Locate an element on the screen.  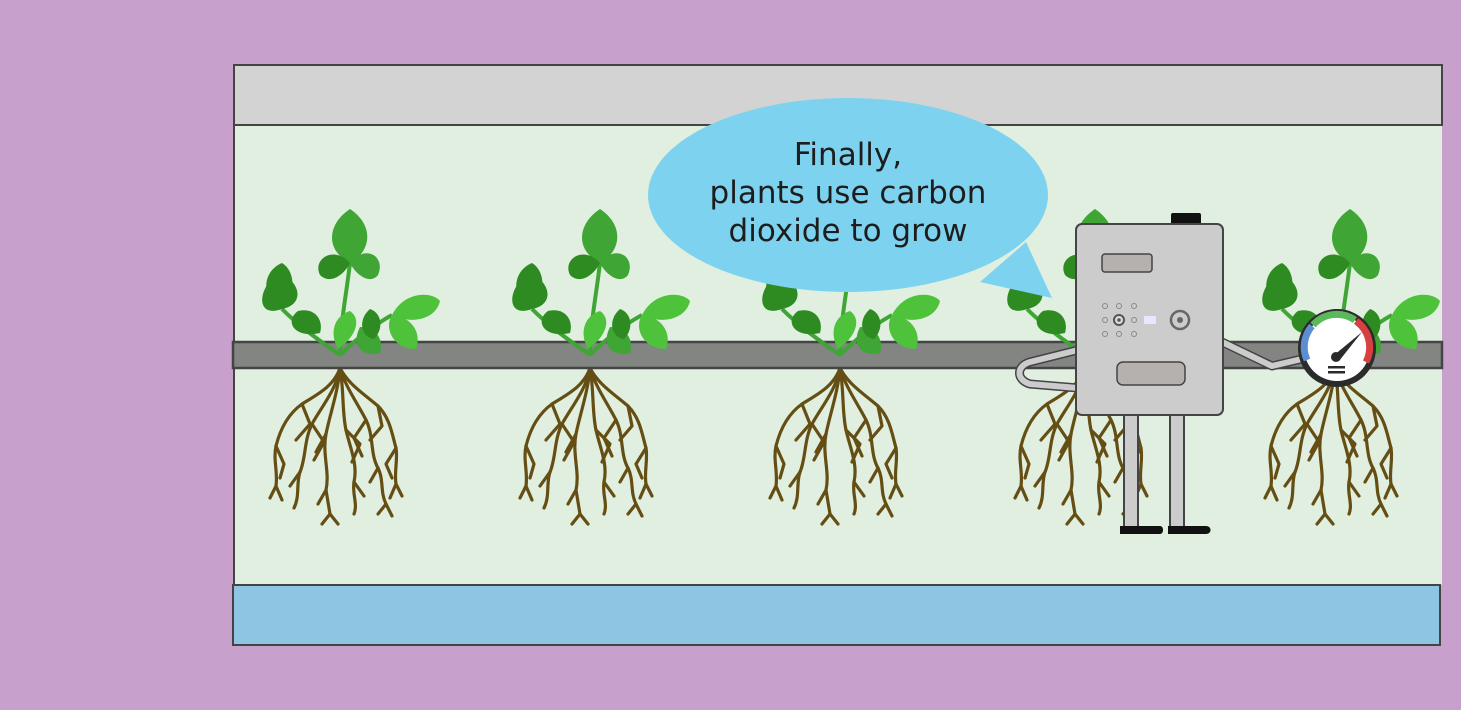
speech-bubble is located at coordinates (850, 198).